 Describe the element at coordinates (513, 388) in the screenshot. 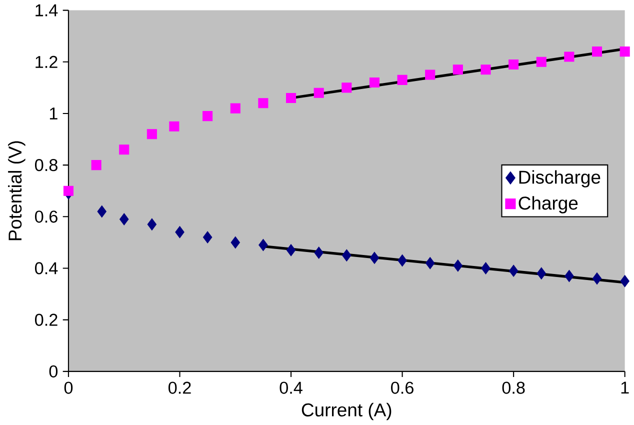

I see `x-tick-label: 0.8` at that location.